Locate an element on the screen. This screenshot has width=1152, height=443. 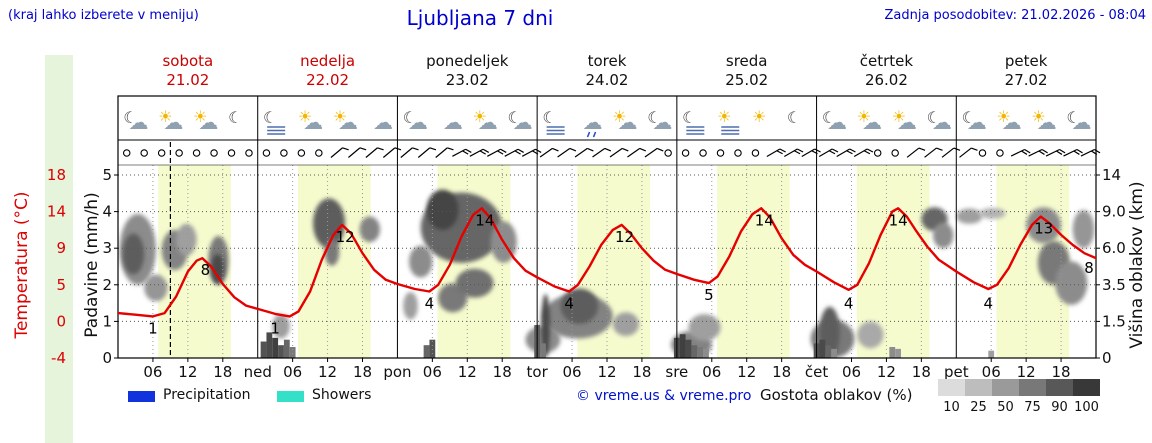
precip-tick-label: 0 is located at coordinates (107, 358).